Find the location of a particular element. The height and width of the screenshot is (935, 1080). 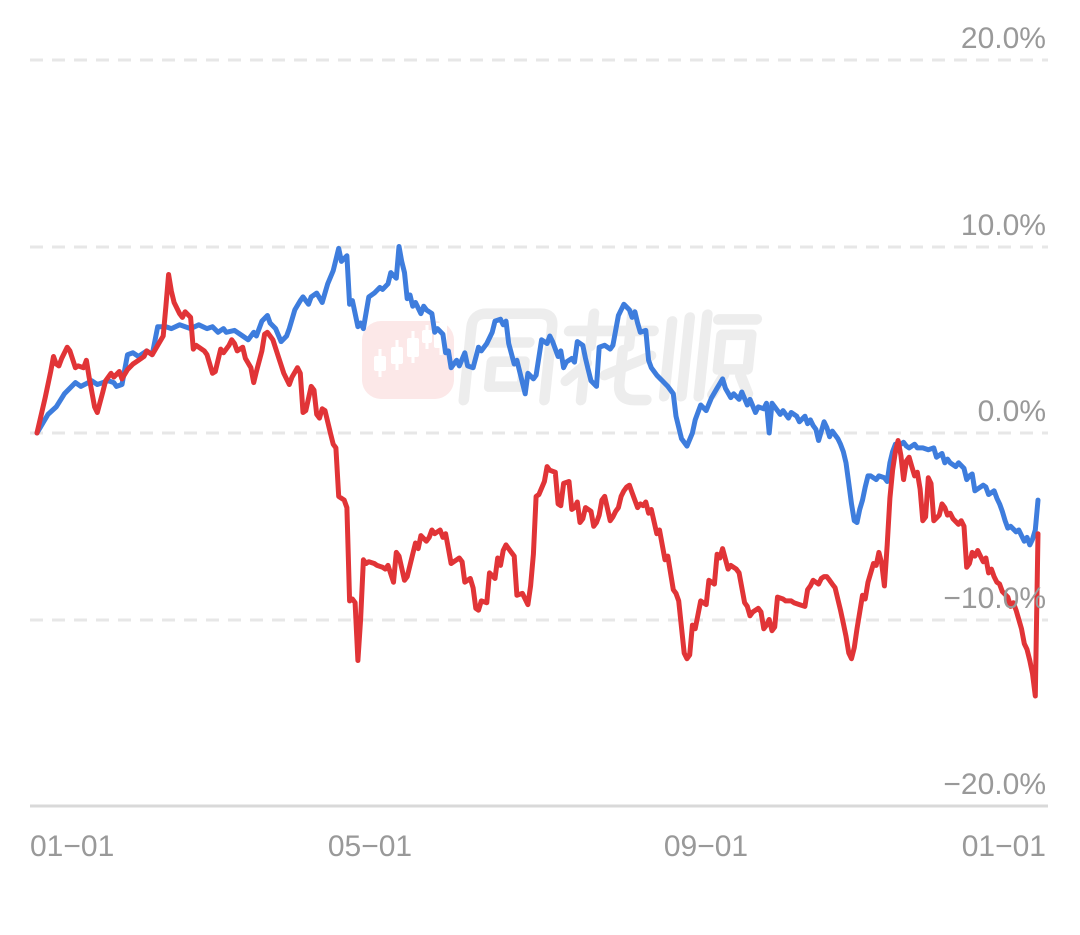

watermark is located at coordinates (562, 357).